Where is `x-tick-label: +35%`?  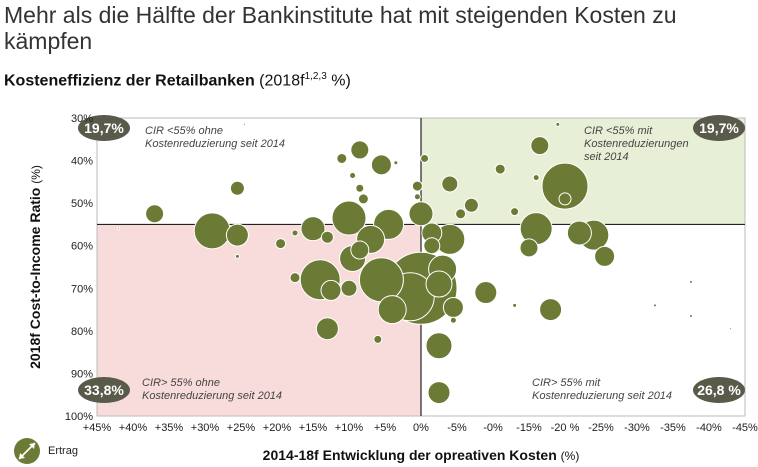
x-tick-label: +35% is located at coordinates (169, 428).